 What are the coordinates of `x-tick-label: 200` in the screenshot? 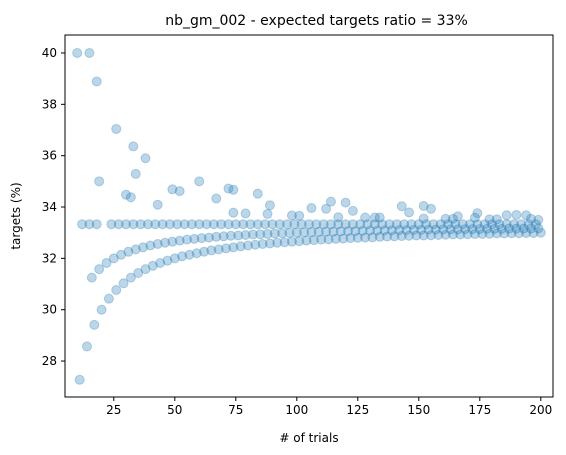 It's located at (540, 410).